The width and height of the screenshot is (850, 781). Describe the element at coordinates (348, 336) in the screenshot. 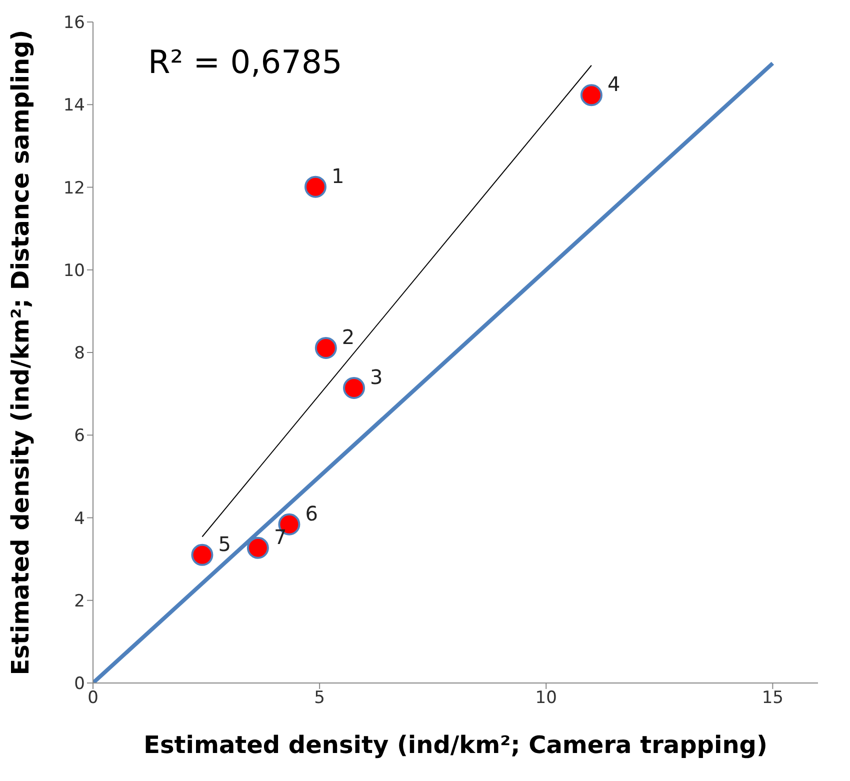

I see `annotation: 2` at that location.